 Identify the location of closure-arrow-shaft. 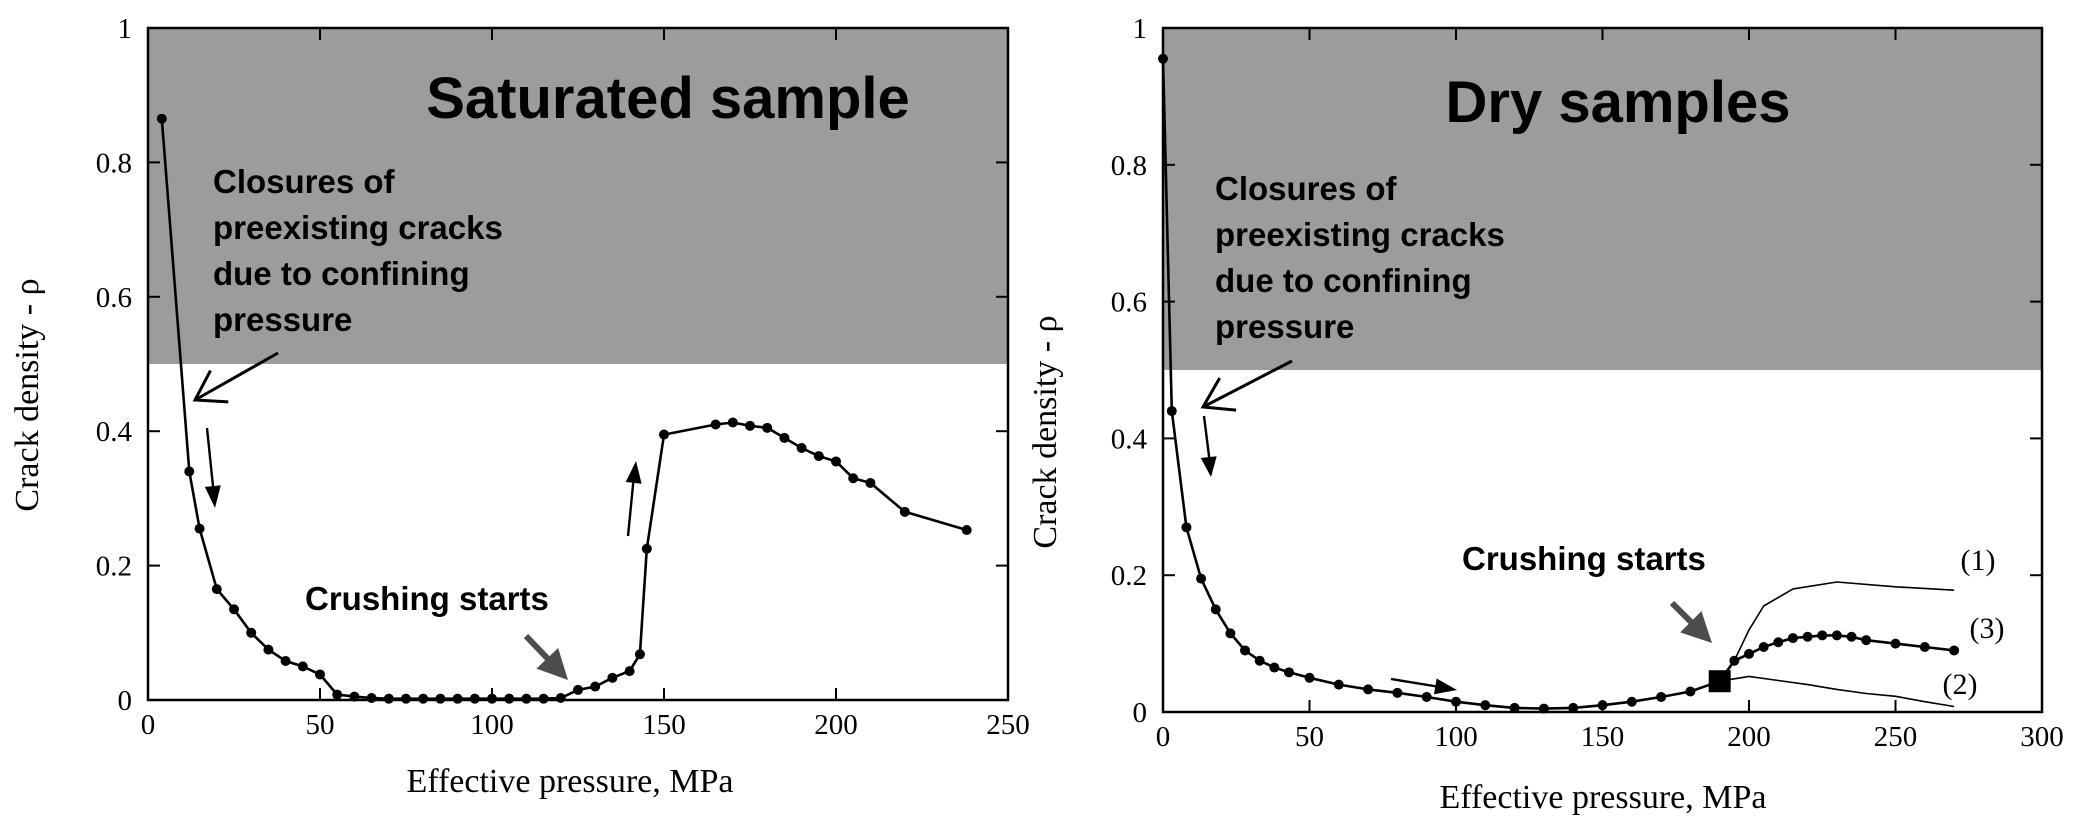
(236, 376).